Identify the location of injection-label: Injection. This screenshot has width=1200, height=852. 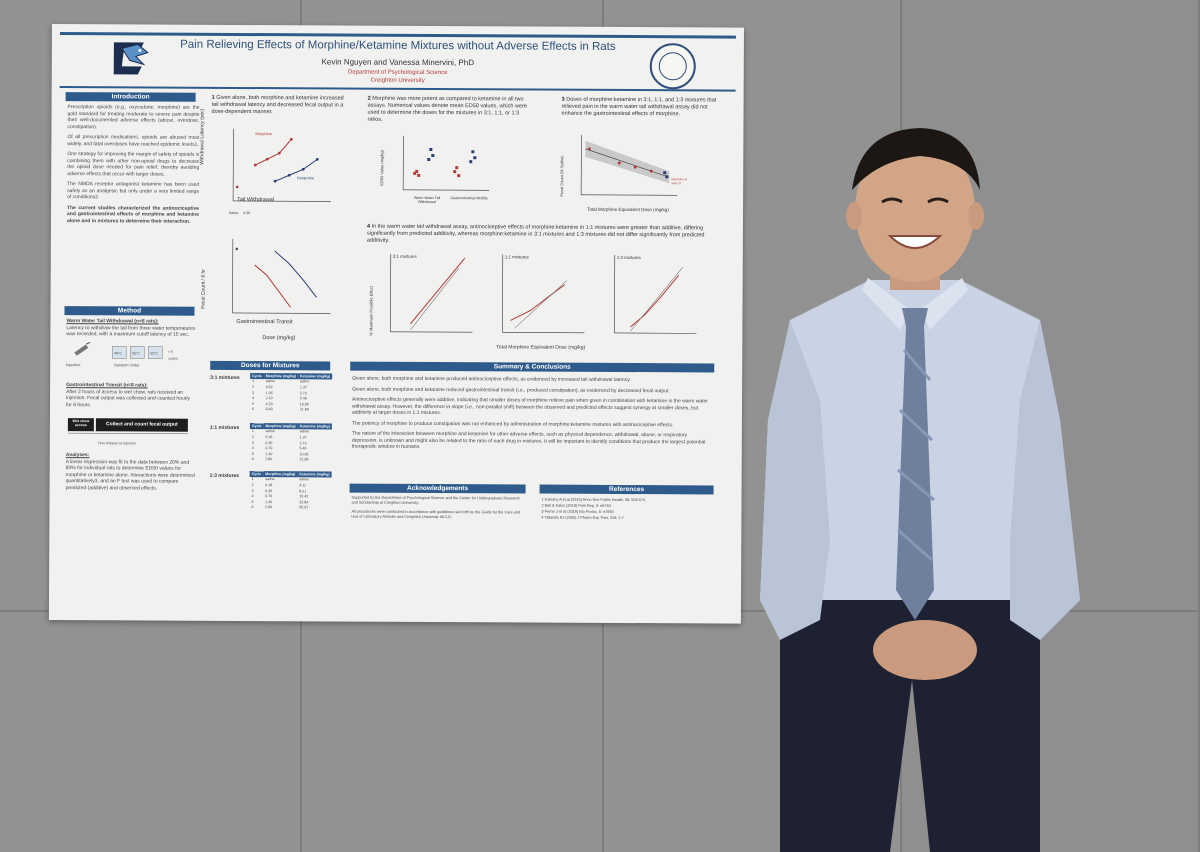
(73, 365).